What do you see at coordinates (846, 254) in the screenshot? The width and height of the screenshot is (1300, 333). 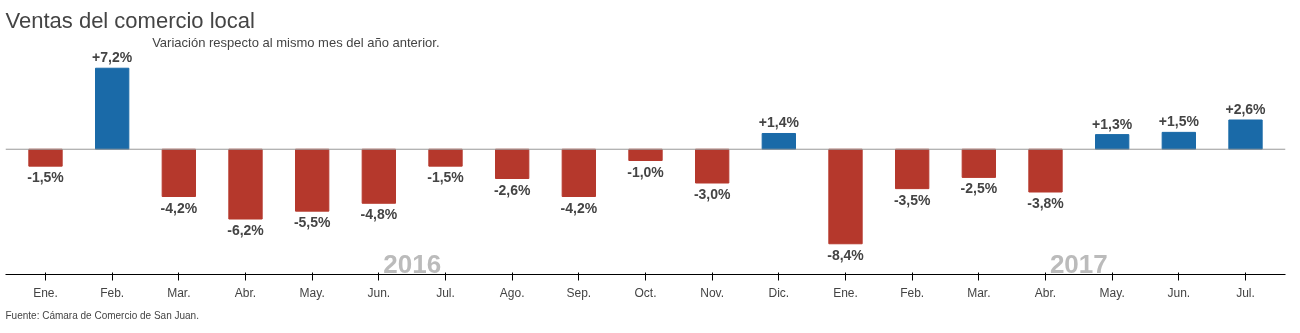 I see `data-label: -8,4%` at bounding box center [846, 254].